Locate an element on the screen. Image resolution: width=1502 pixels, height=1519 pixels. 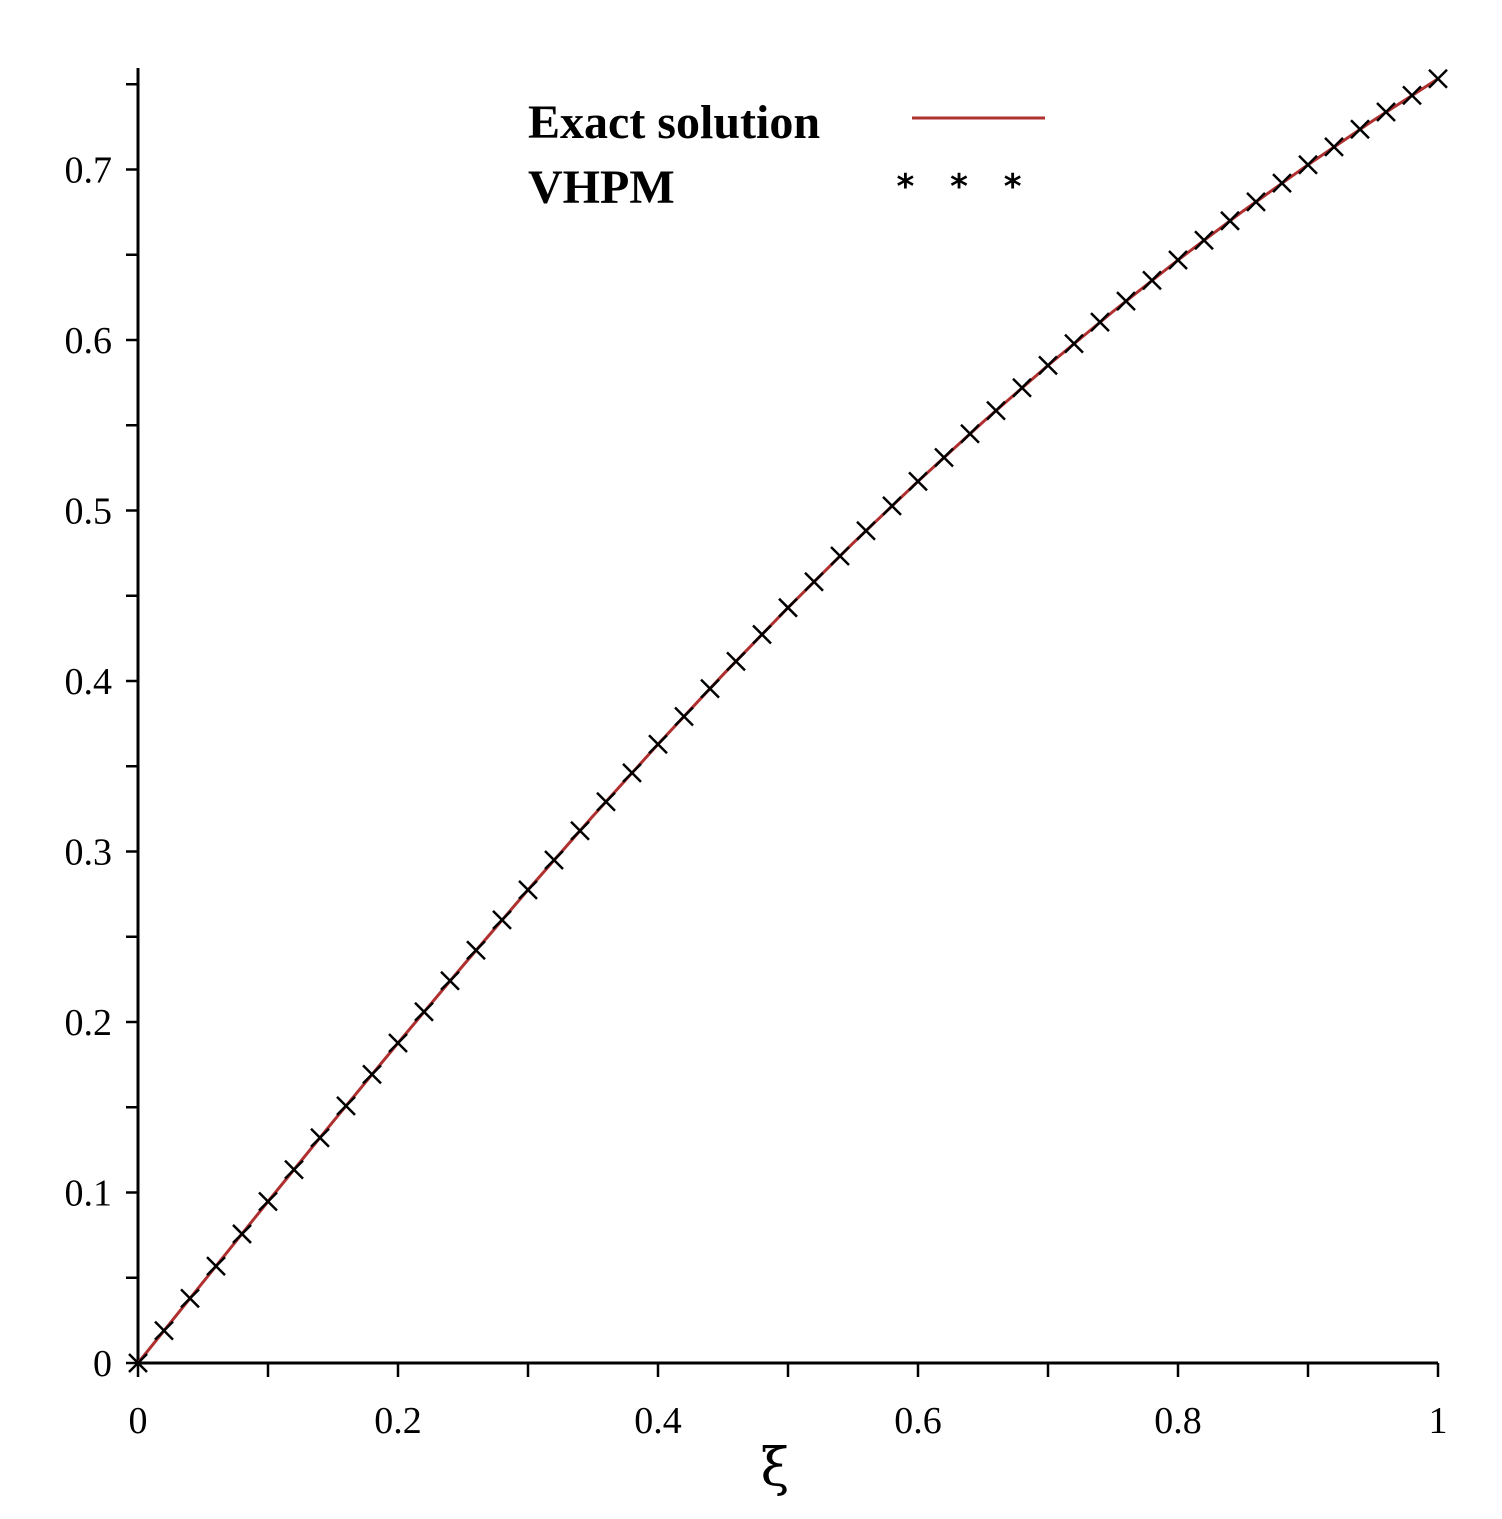
y-tick-label: 0.3 is located at coordinates (89, 853).